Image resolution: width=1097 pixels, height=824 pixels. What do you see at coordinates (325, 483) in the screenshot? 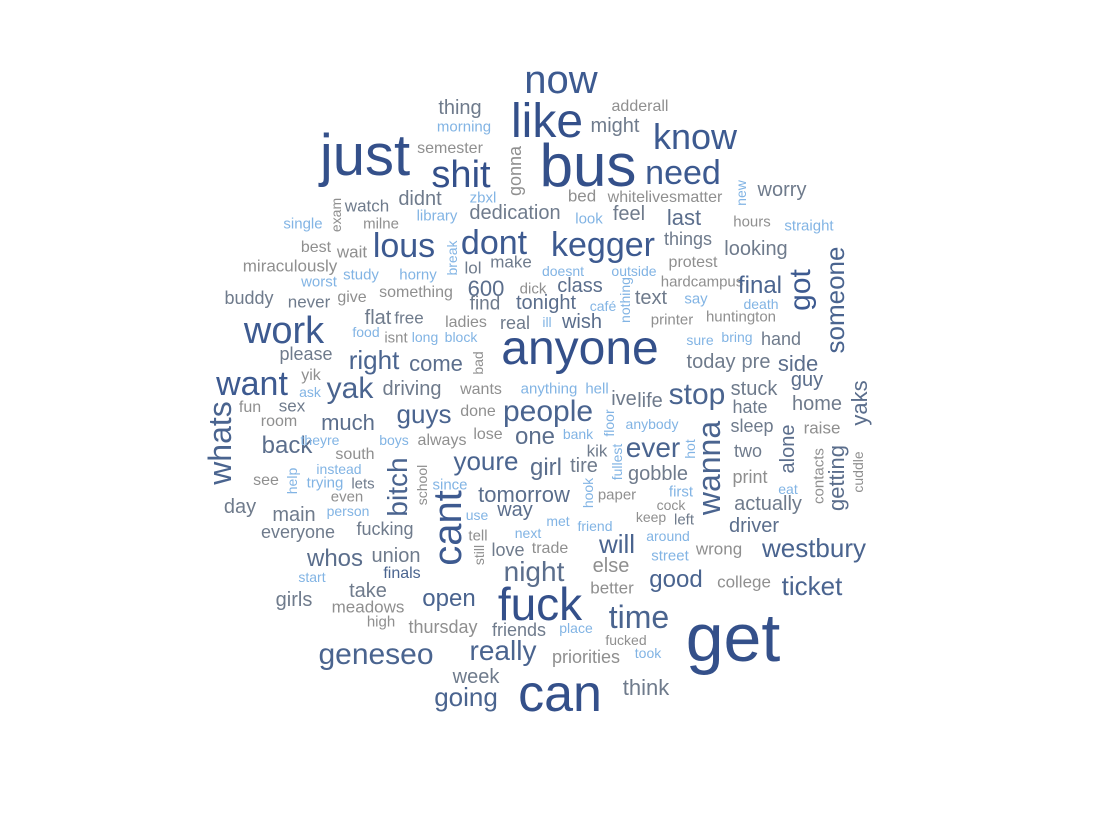
I see `word-trying: trying` at bounding box center [325, 483].